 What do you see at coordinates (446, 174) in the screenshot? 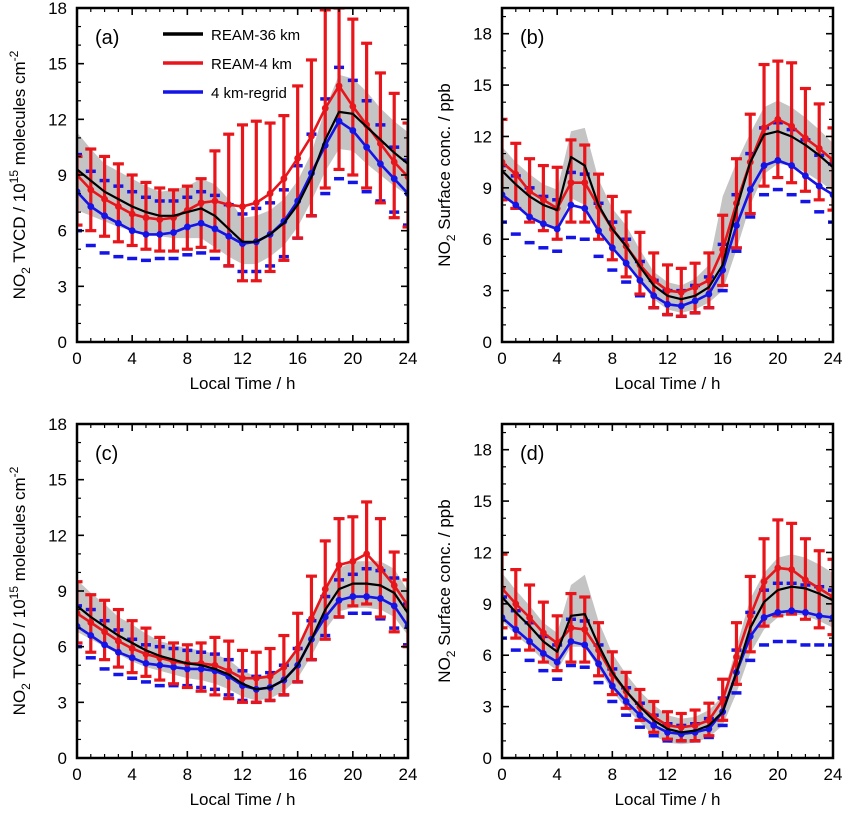
I see `y-axis-title: NO2 Surface conc. / ppb` at bounding box center [446, 174].